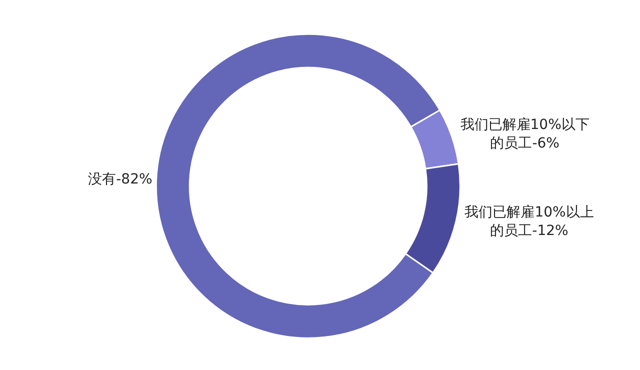  What do you see at coordinates (120, 180) in the screenshot?
I see `slice-label: 没有-82%` at bounding box center [120, 180].